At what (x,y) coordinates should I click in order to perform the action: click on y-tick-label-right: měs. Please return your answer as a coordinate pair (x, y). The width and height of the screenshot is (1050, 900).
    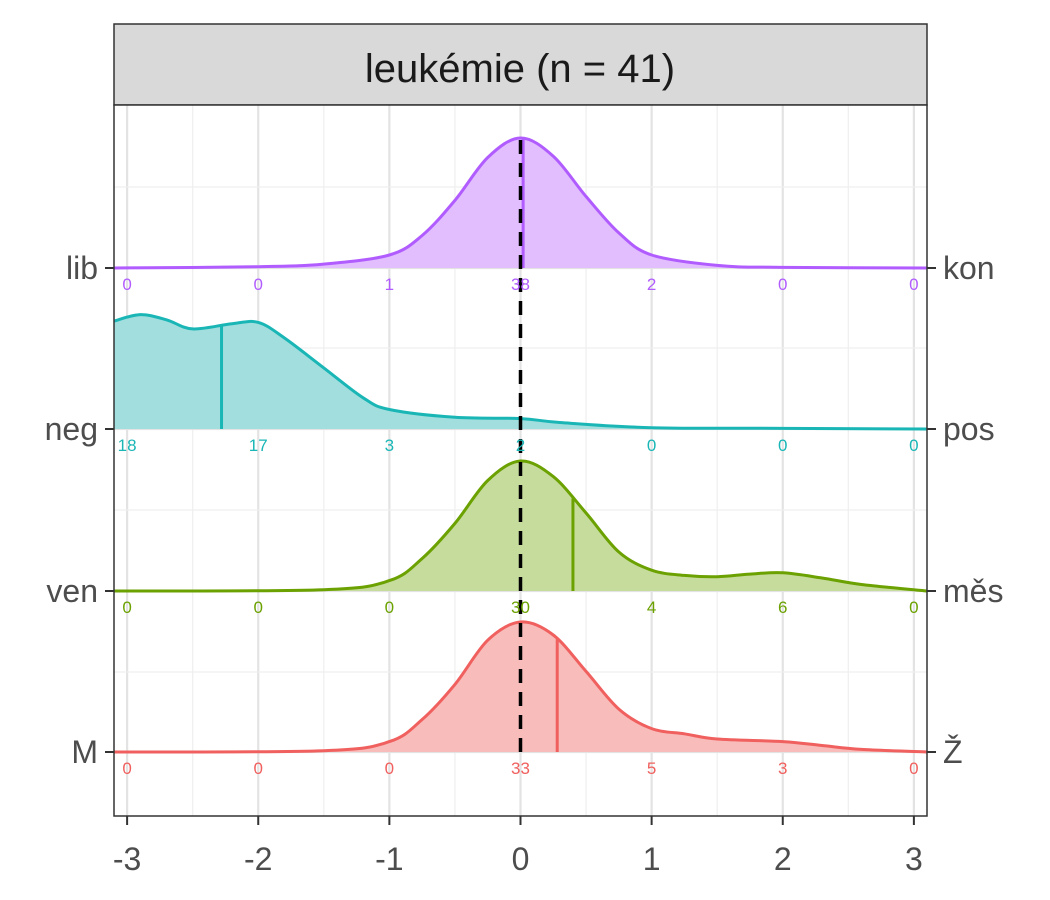
    Looking at the image, I should click on (973, 591).